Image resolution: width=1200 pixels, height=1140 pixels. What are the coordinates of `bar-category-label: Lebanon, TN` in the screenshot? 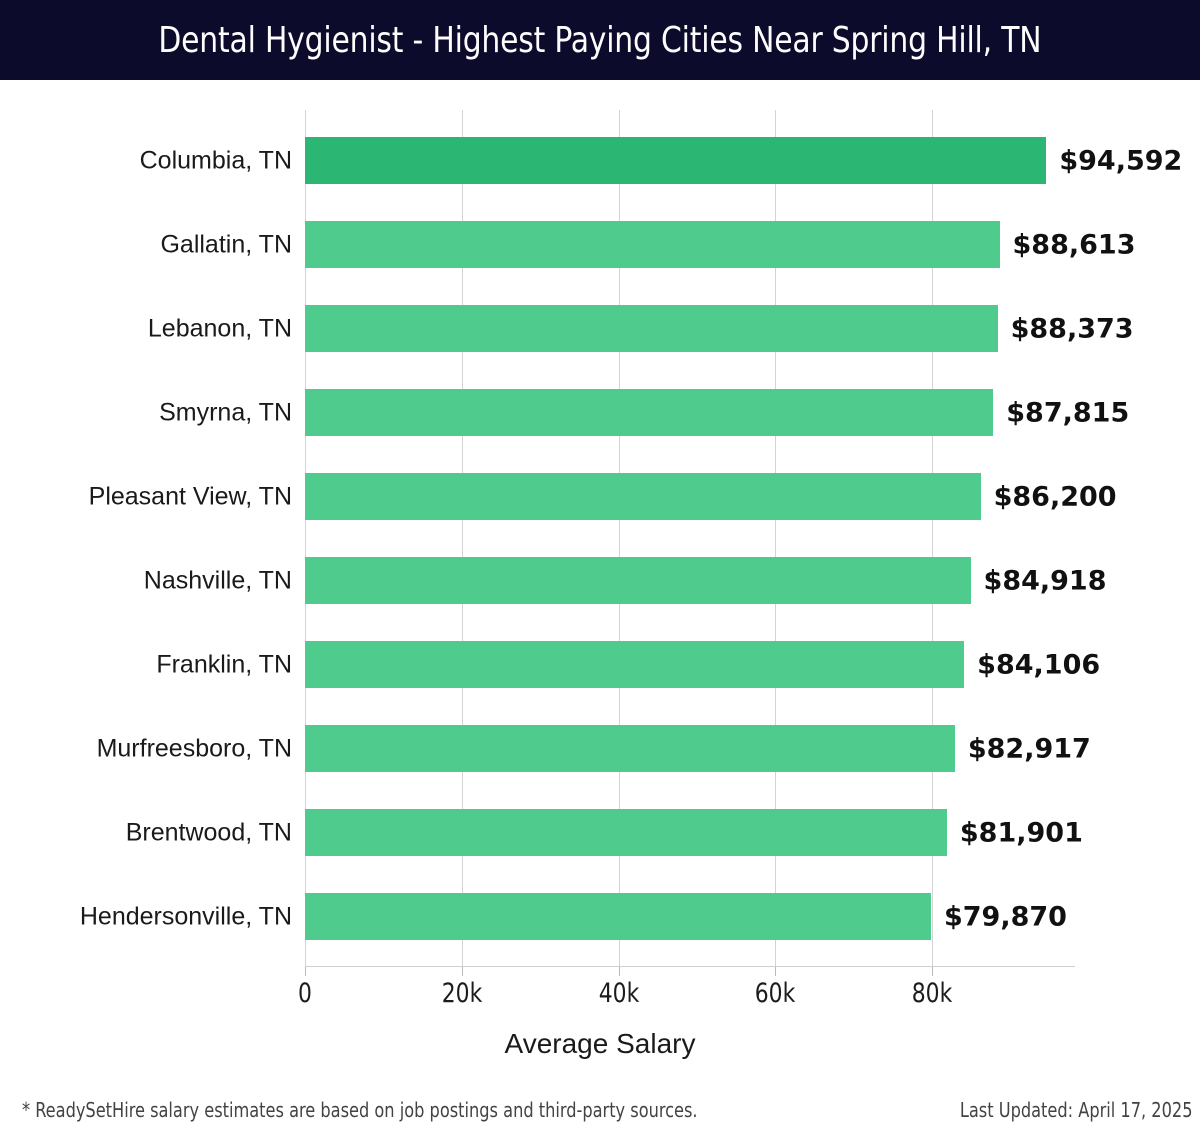 It's located at (219, 328).